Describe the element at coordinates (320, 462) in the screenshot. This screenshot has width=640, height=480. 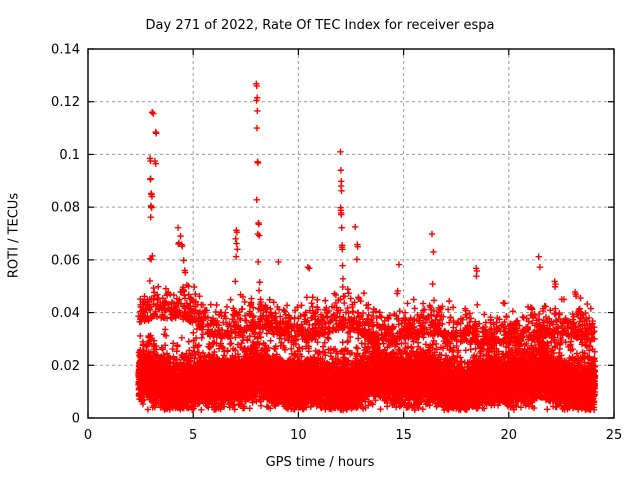
I see `x-axis-label: GPS time / hours` at that location.